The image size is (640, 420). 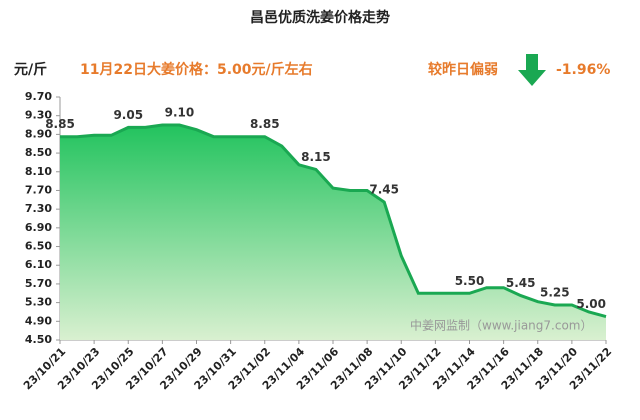 I want to click on data-label: 7.45, so click(x=384, y=190).